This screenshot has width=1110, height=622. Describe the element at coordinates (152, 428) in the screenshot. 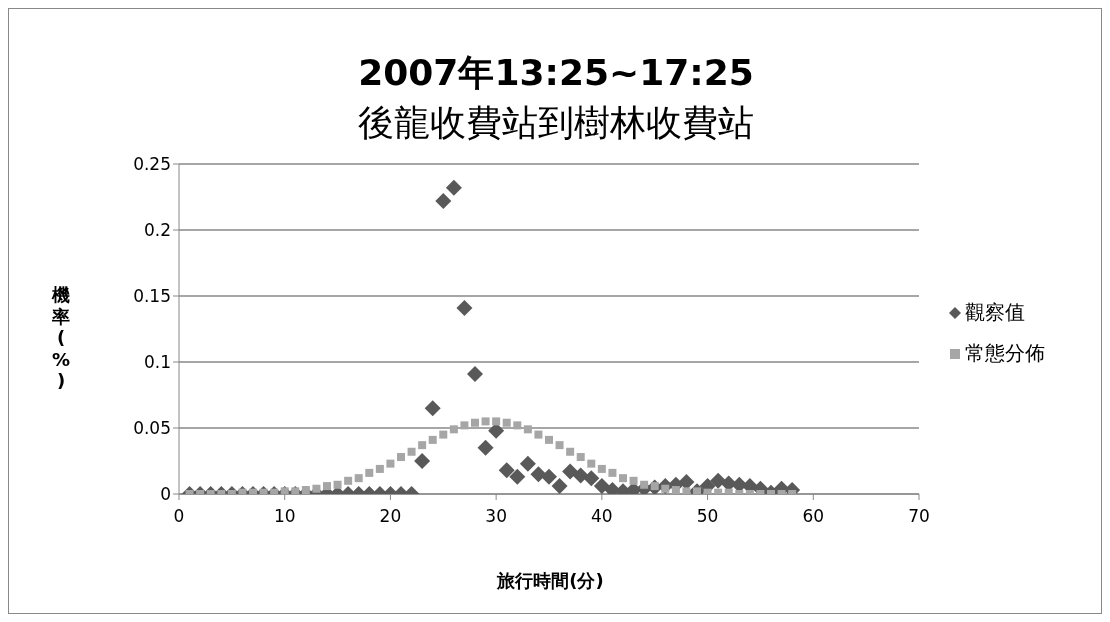

I see `y-tick-label: 0.05` at that location.